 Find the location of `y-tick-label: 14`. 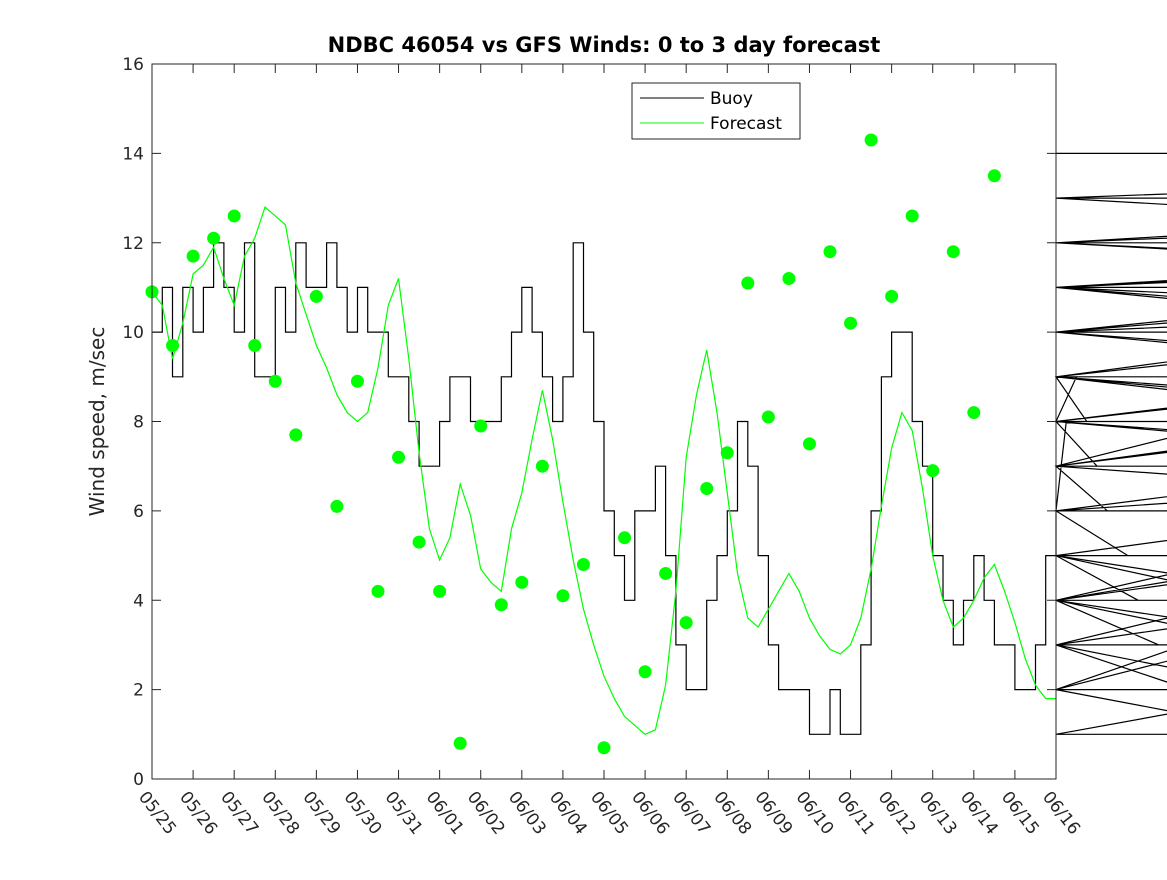

y-tick-label: 14 is located at coordinates (133, 154).